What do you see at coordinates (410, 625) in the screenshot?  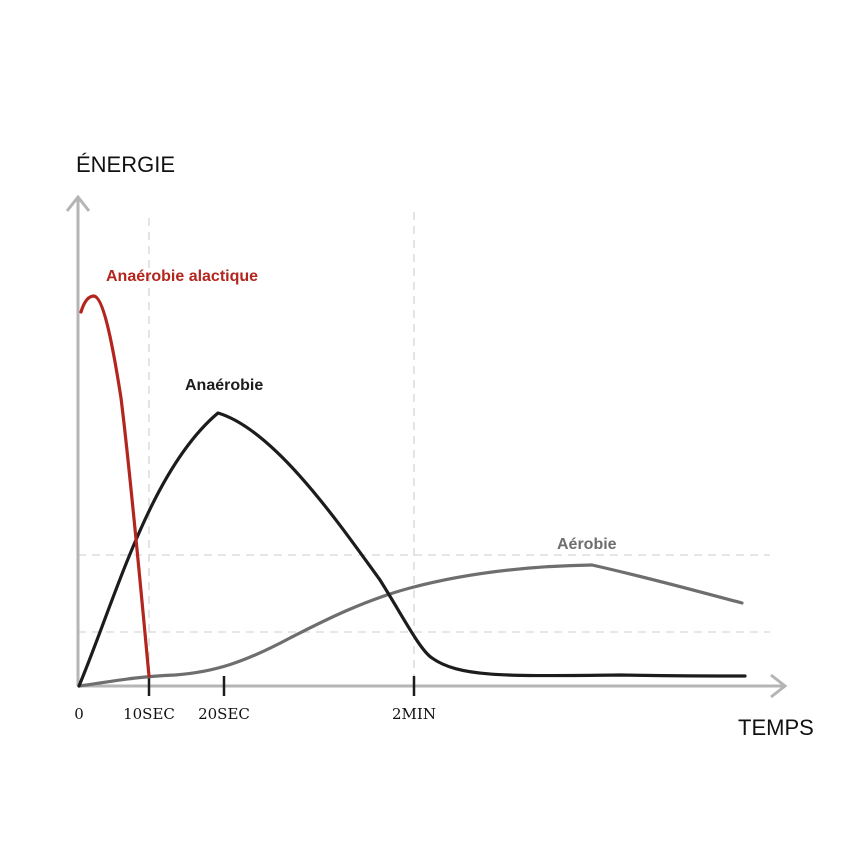 I see `series-line-aerobie` at bounding box center [410, 625].